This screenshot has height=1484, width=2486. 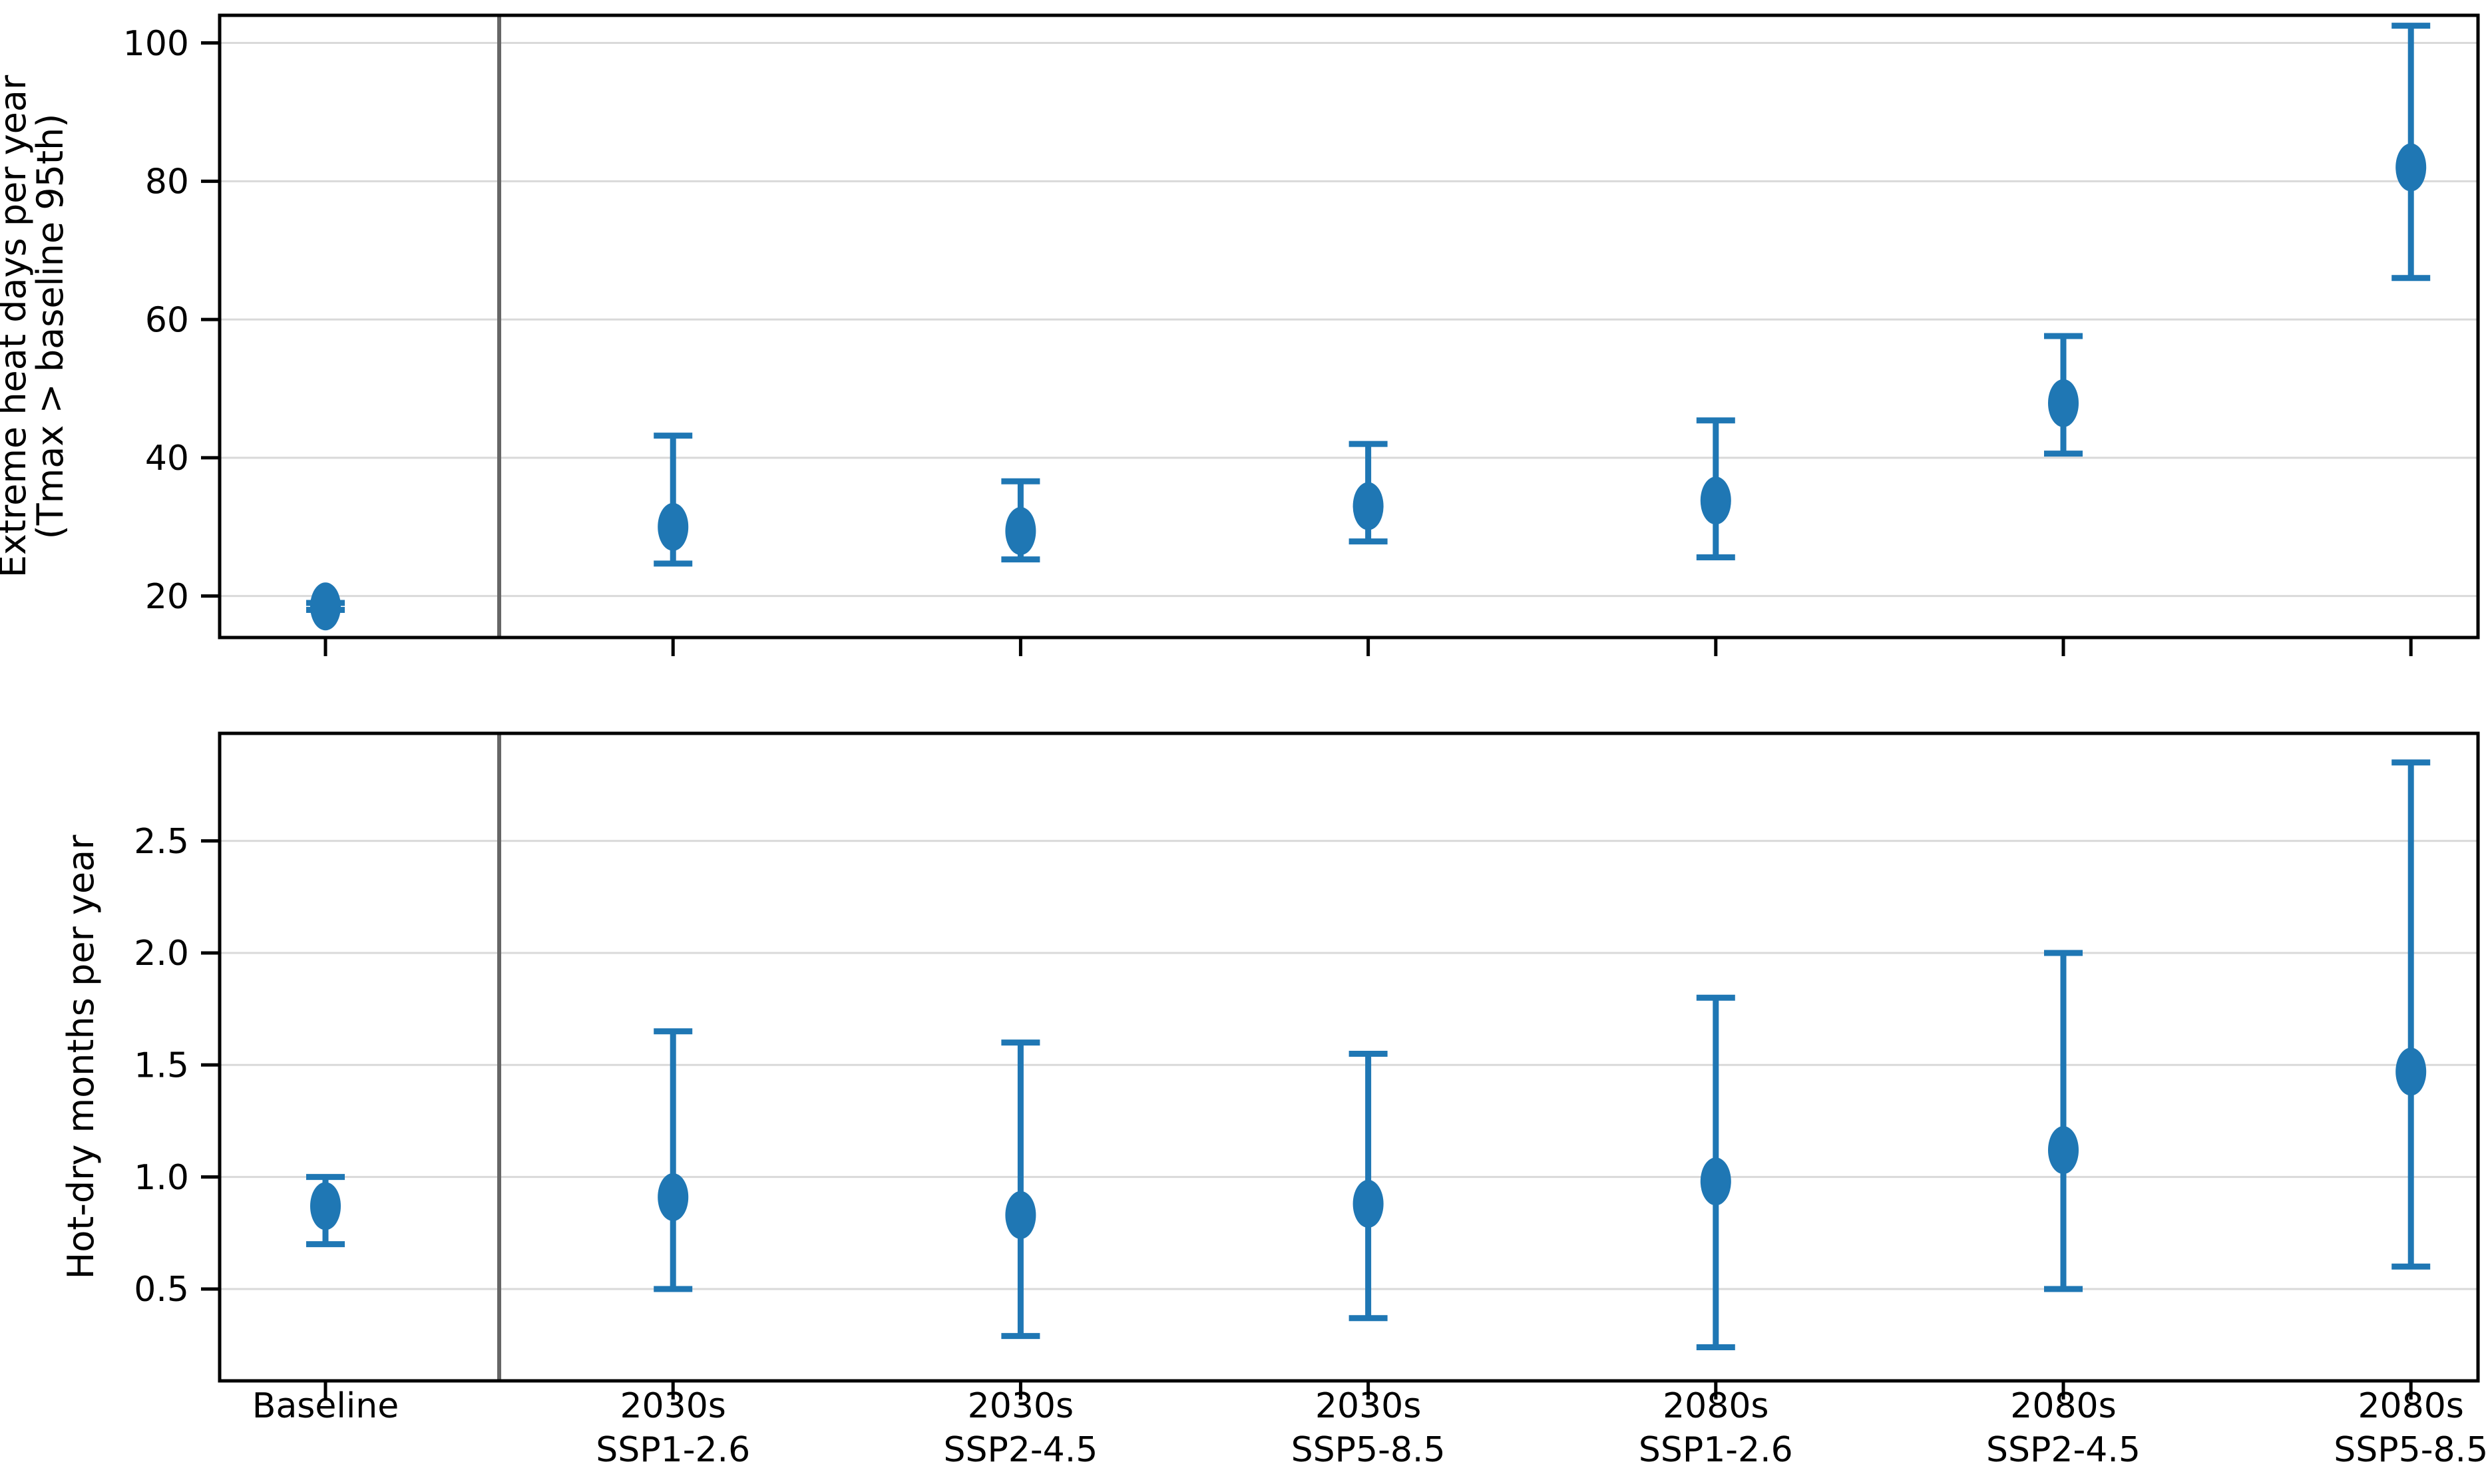 I want to click on x-category-label-3-line2: SSP2-4.5, so click(x=1020, y=1450).